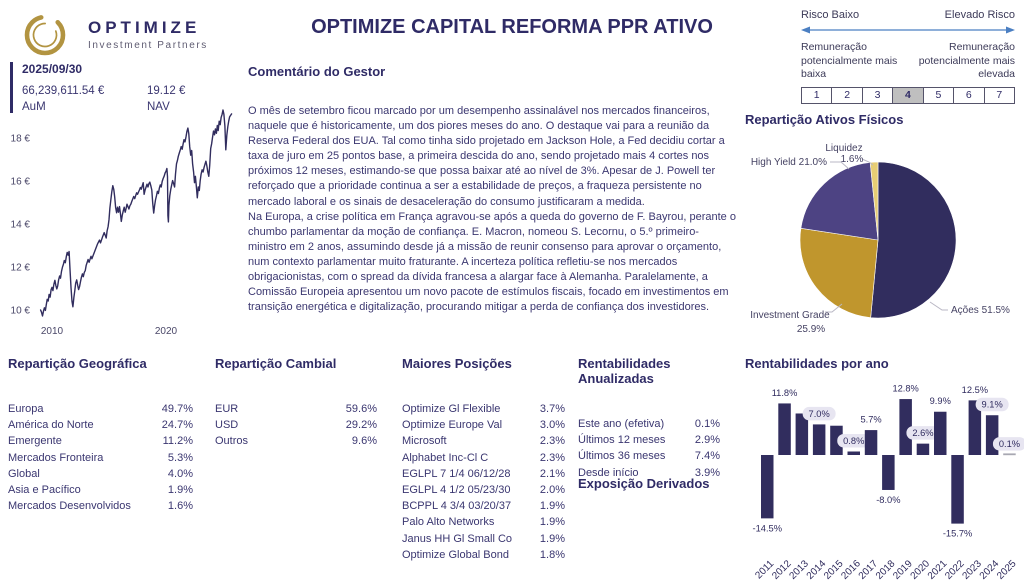 The height and width of the screenshot is (584, 1024). What do you see at coordinates (785, 393) in the screenshot?
I see `svg-text: 11.8%` at bounding box center [785, 393].